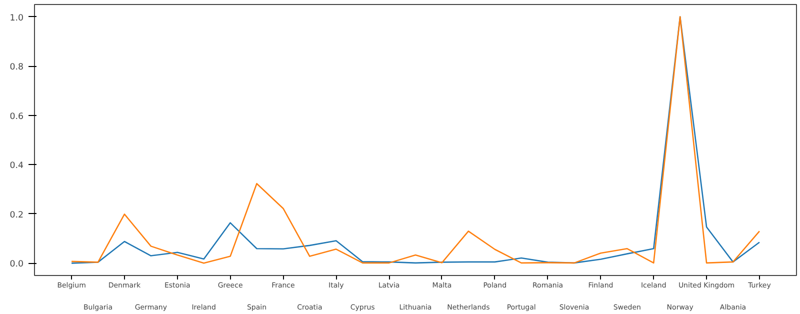 This screenshot has width=800, height=314. Describe the element at coordinates (17, 215) in the screenshot. I see `y-tick-label: 0.2` at that location.